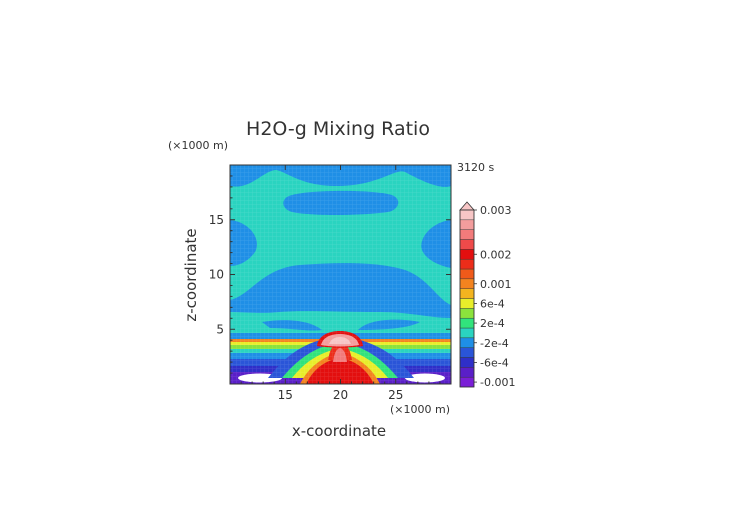  I want to click on x-axis-label: x-coordinate, so click(339, 431).